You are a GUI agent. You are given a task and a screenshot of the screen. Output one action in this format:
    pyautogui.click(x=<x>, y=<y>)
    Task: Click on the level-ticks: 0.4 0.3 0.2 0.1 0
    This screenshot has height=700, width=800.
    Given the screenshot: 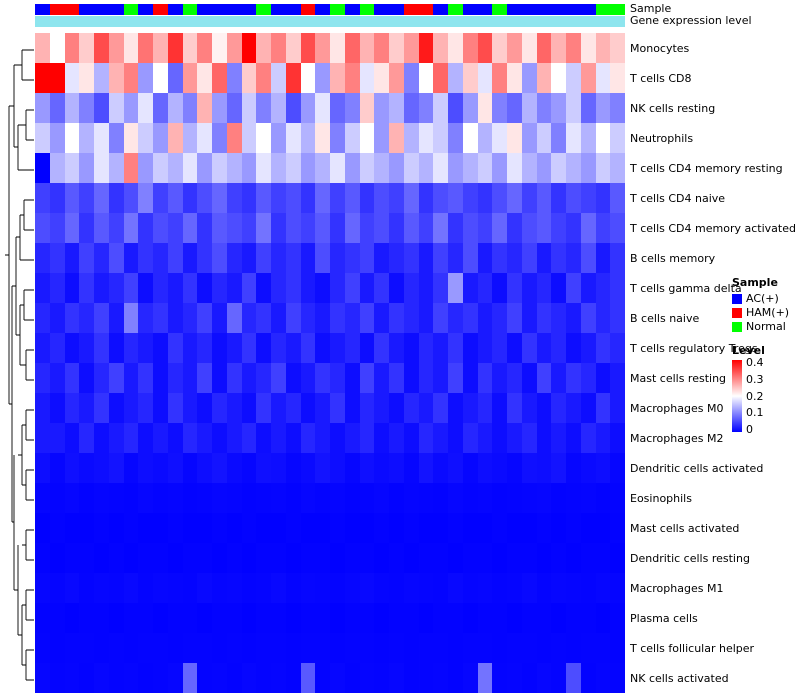 What is the action you would take?
    pyautogui.click(x=755, y=396)
    